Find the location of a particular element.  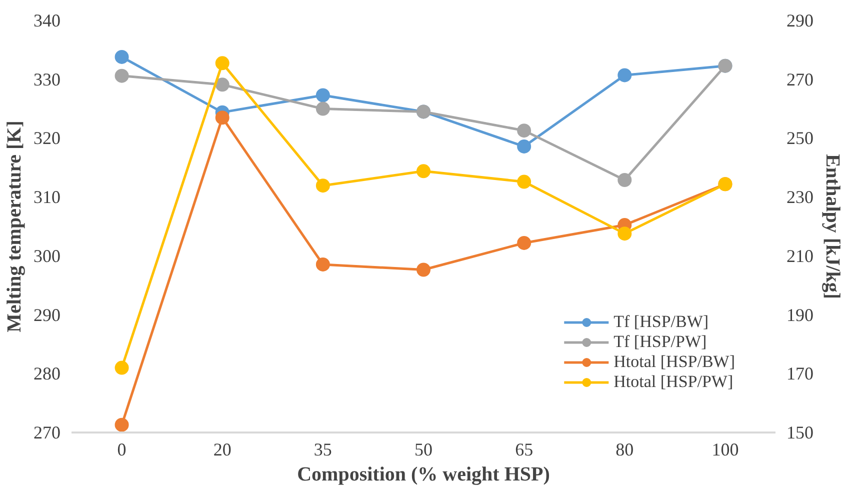

x-tick-label: 35 is located at coordinates (323, 450).